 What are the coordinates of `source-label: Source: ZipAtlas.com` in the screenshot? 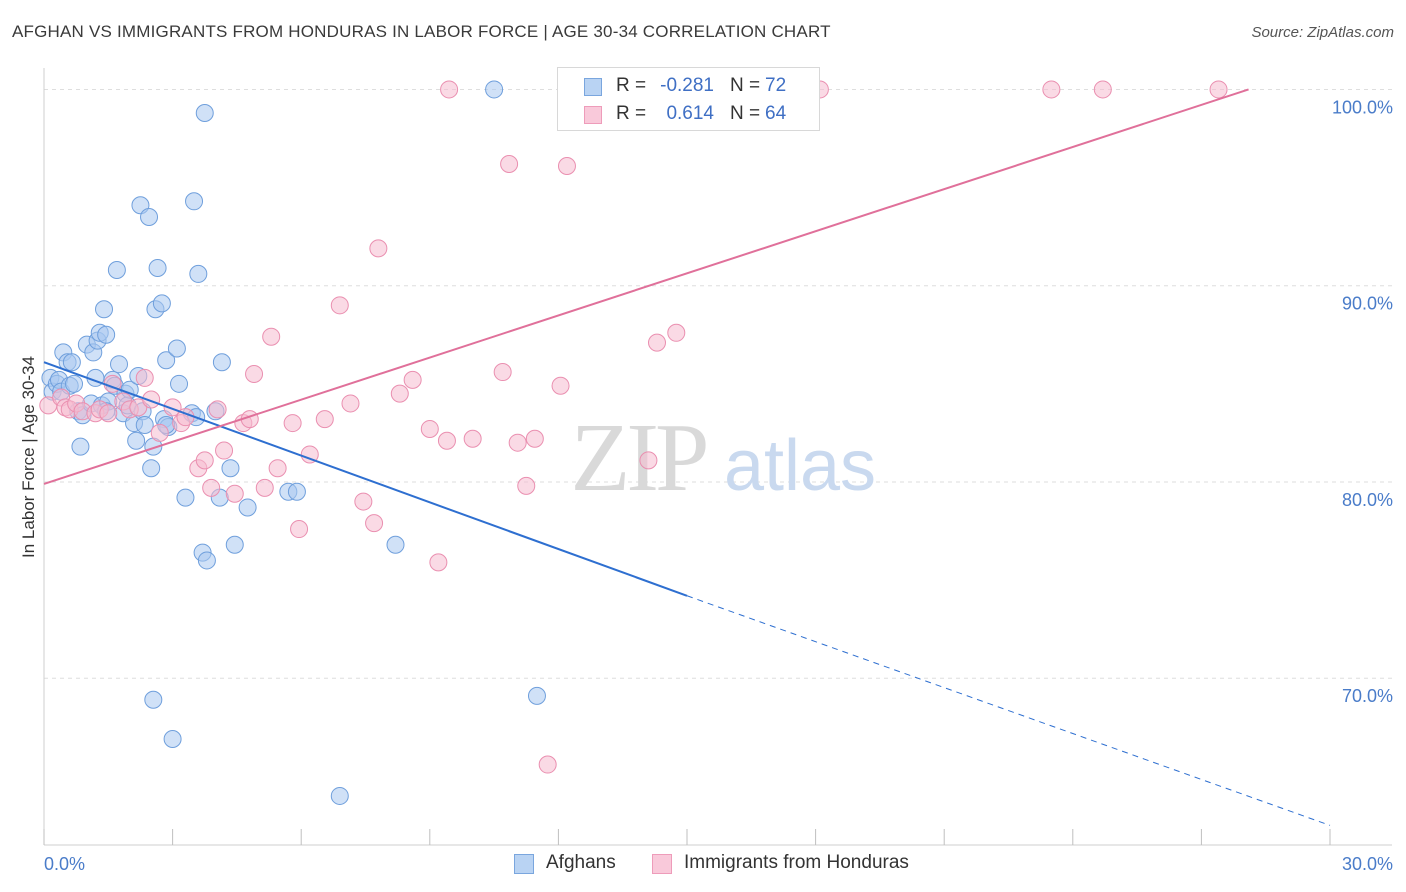 It's located at (1322, 32).